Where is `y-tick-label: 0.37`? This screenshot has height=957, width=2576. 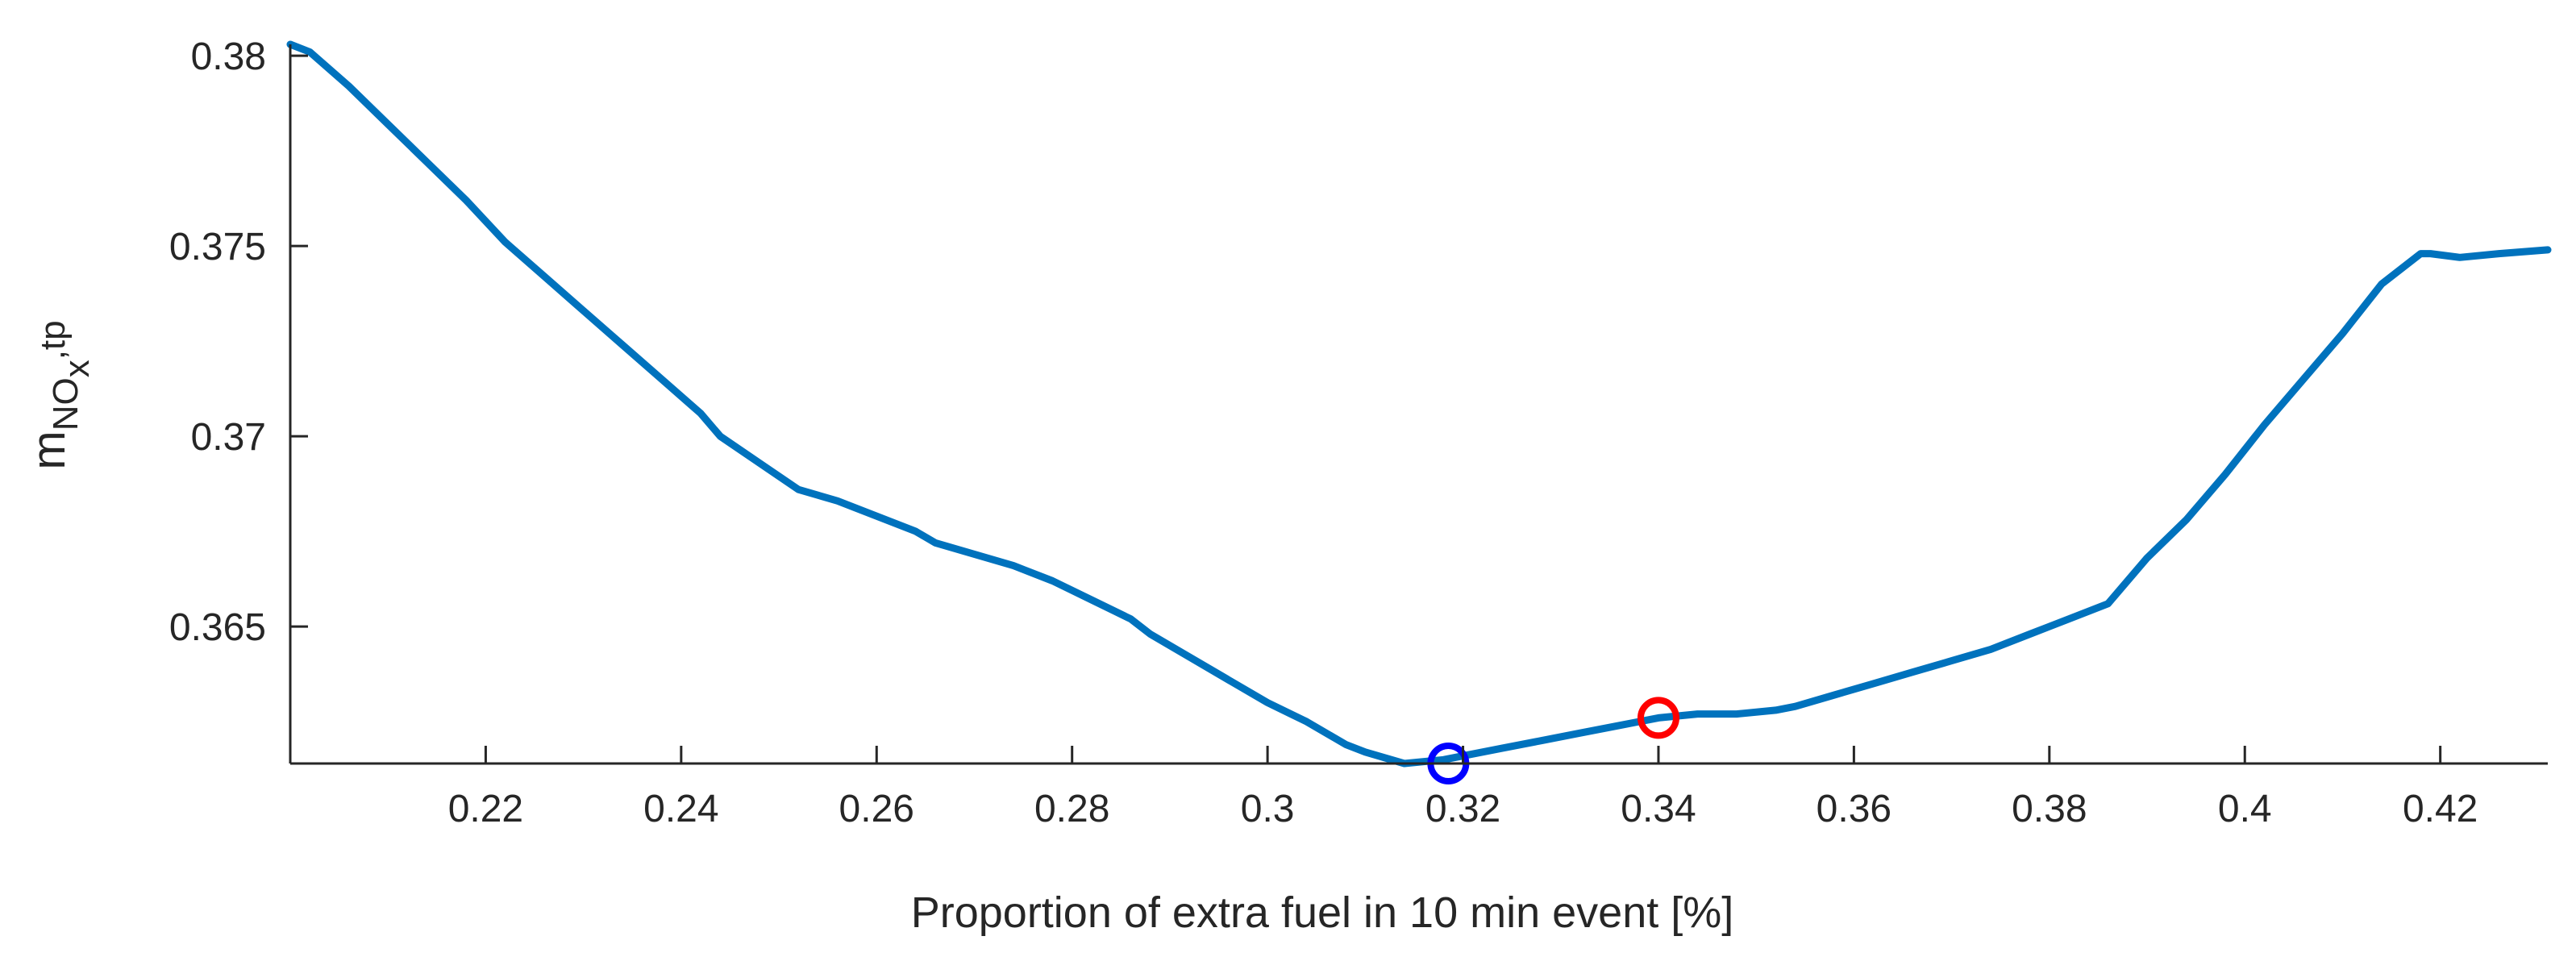
y-tick-label: 0.37 is located at coordinates (229, 437).